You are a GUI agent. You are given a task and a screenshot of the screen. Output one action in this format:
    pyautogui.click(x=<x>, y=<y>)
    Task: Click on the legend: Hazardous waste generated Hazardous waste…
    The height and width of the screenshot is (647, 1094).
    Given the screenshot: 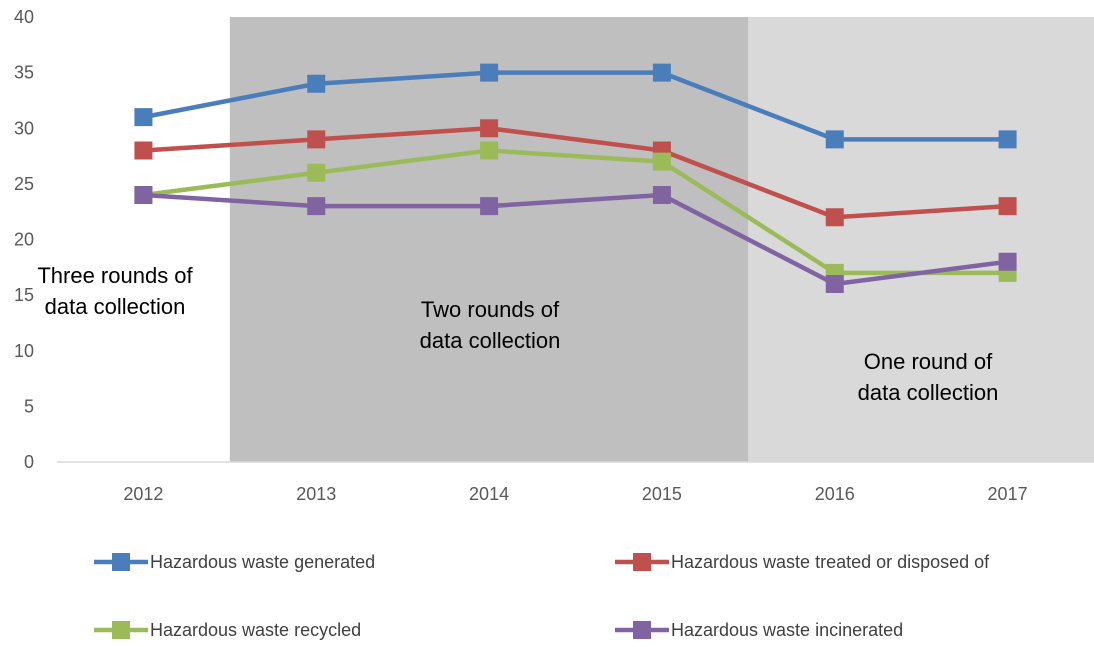 What is the action you would take?
    pyautogui.click(x=542, y=596)
    